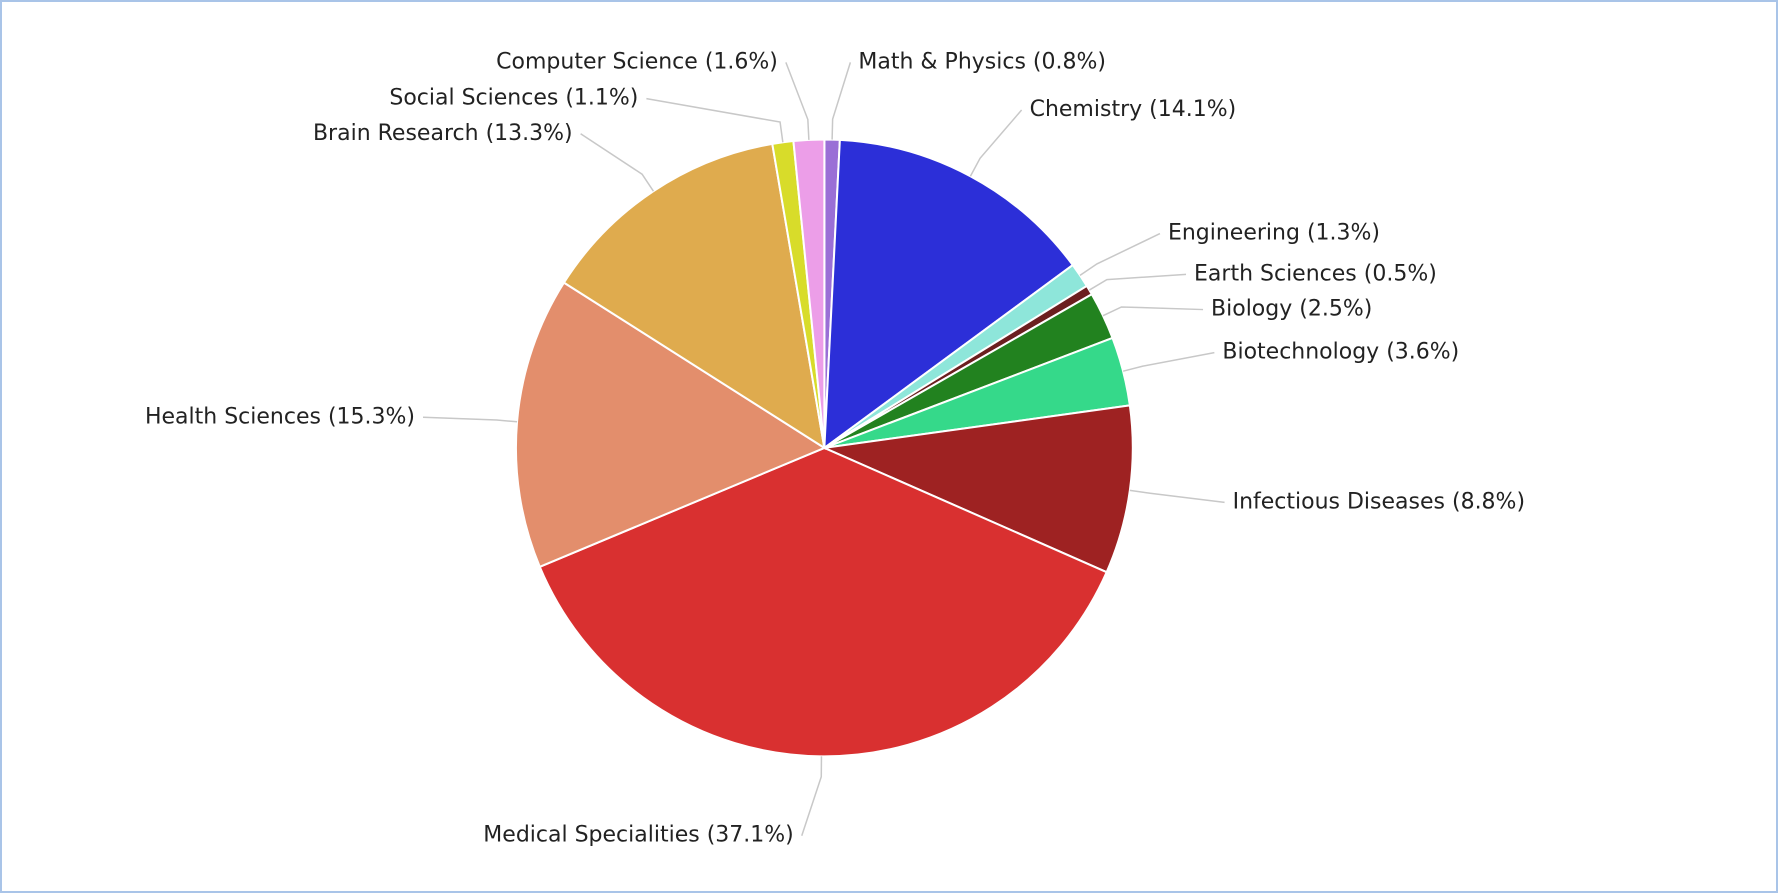  I want to click on slice-value-label: (37.1%), so click(750, 835).